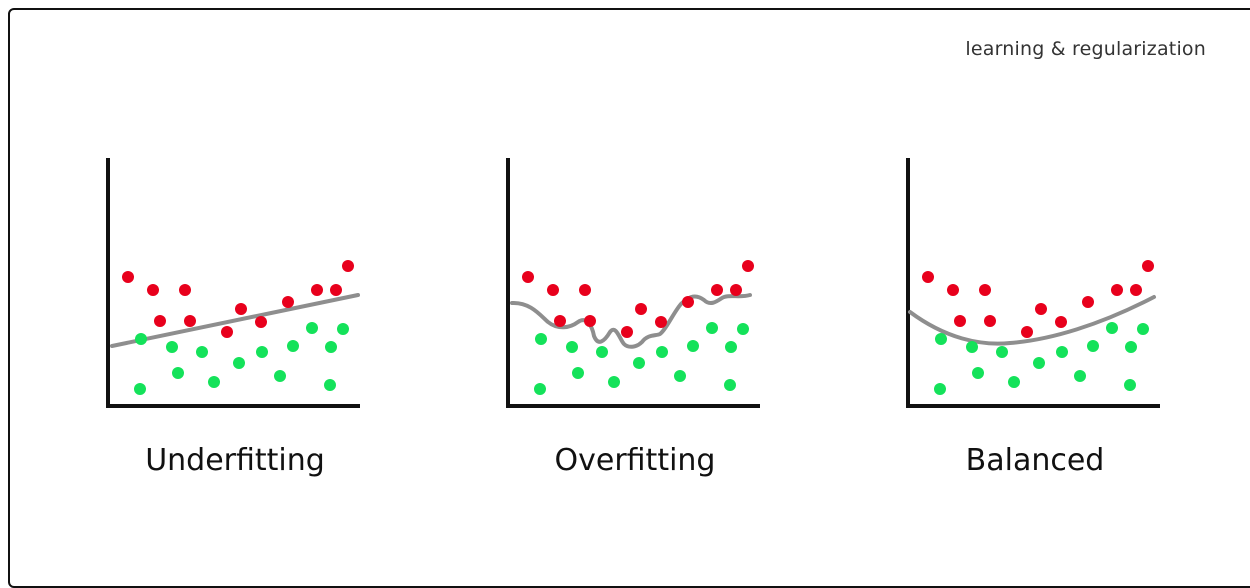  What do you see at coordinates (633, 283) in the screenshot?
I see `overfitting-plot` at bounding box center [633, 283].